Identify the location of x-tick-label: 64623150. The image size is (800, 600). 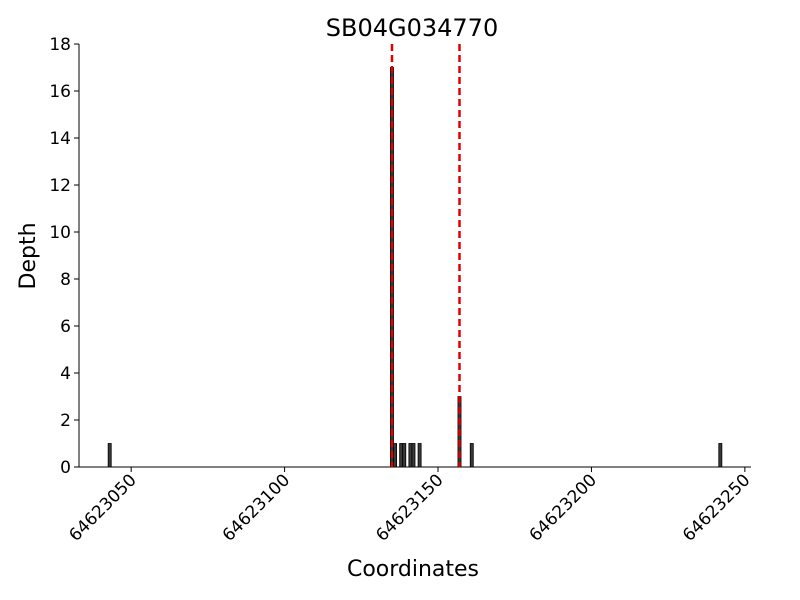
(409, 507).